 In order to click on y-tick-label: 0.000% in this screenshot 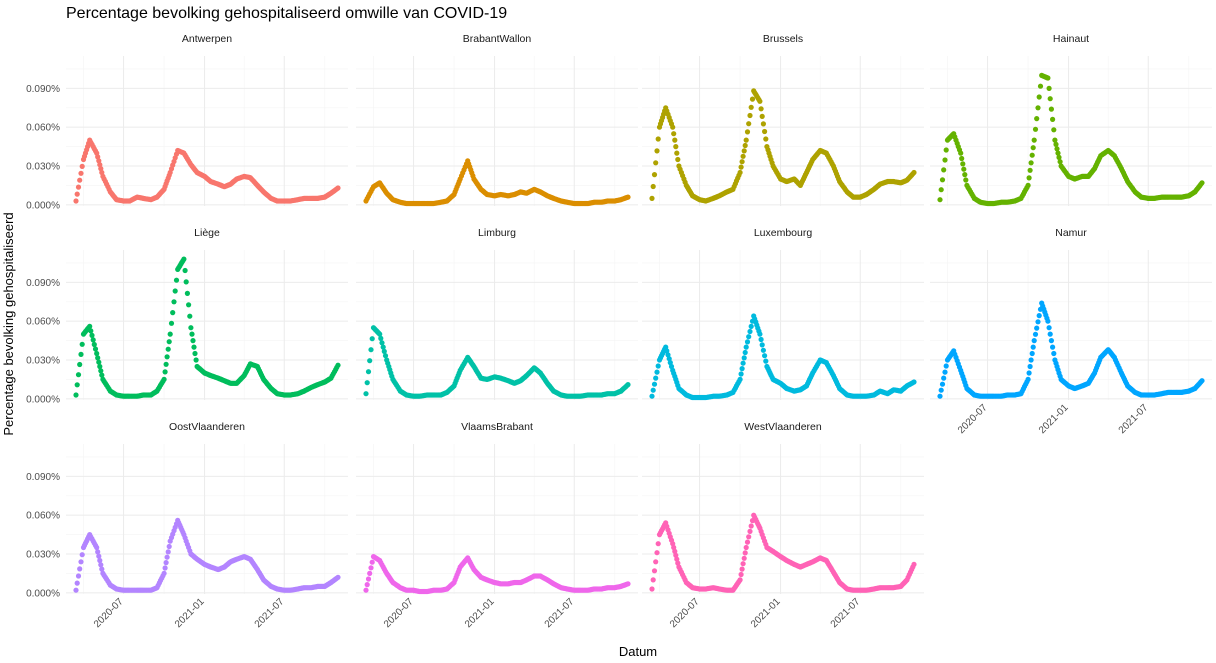, I will do `click(43, 205)`.